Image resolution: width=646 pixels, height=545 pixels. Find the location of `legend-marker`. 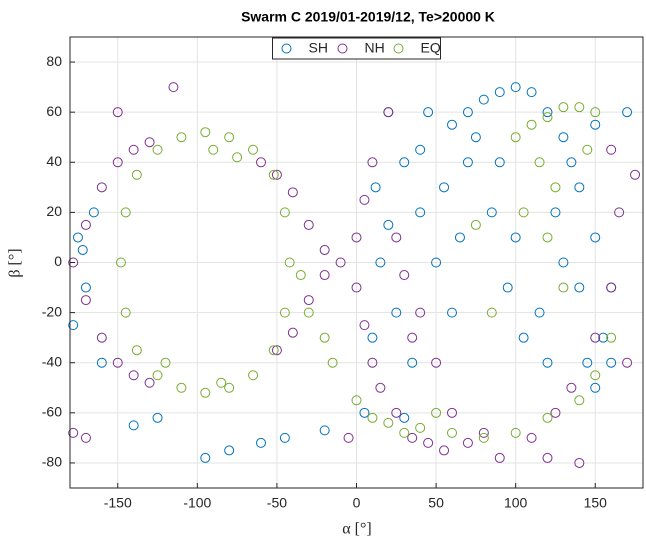

legend-marker is located at coordinates (342, 48).